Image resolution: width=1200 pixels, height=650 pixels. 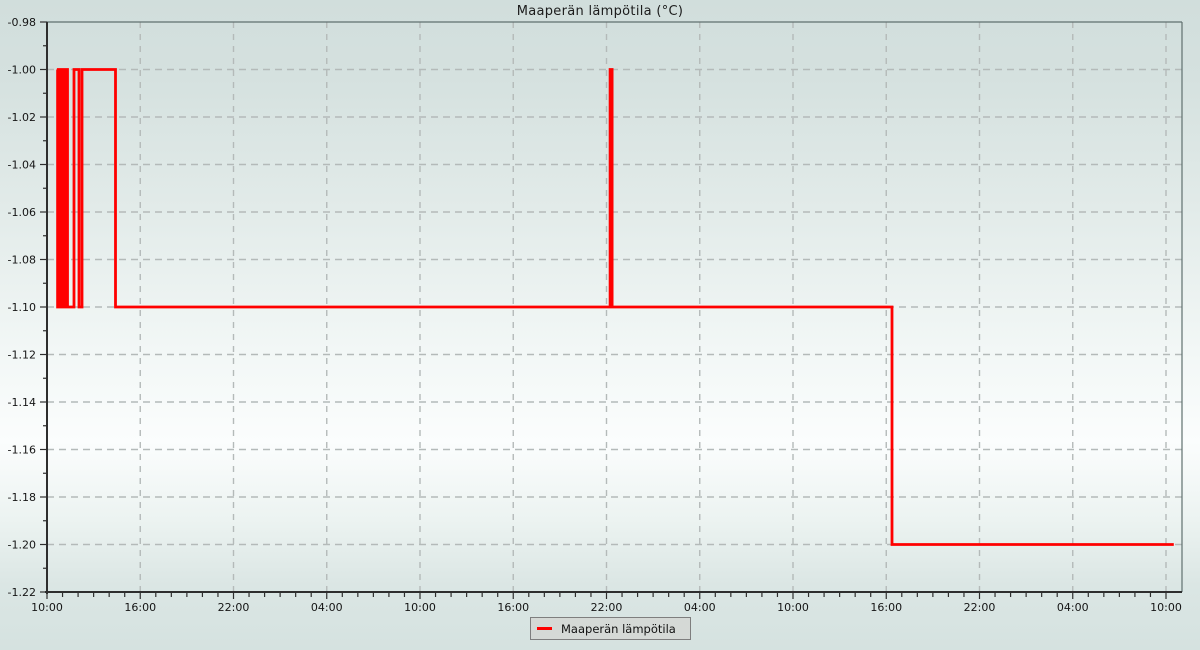 What do you see at coordinates (618, 628) in the screenshot?
I see `legend-series-label: Maaperän lämpötila` at bounding box center [618, 628].